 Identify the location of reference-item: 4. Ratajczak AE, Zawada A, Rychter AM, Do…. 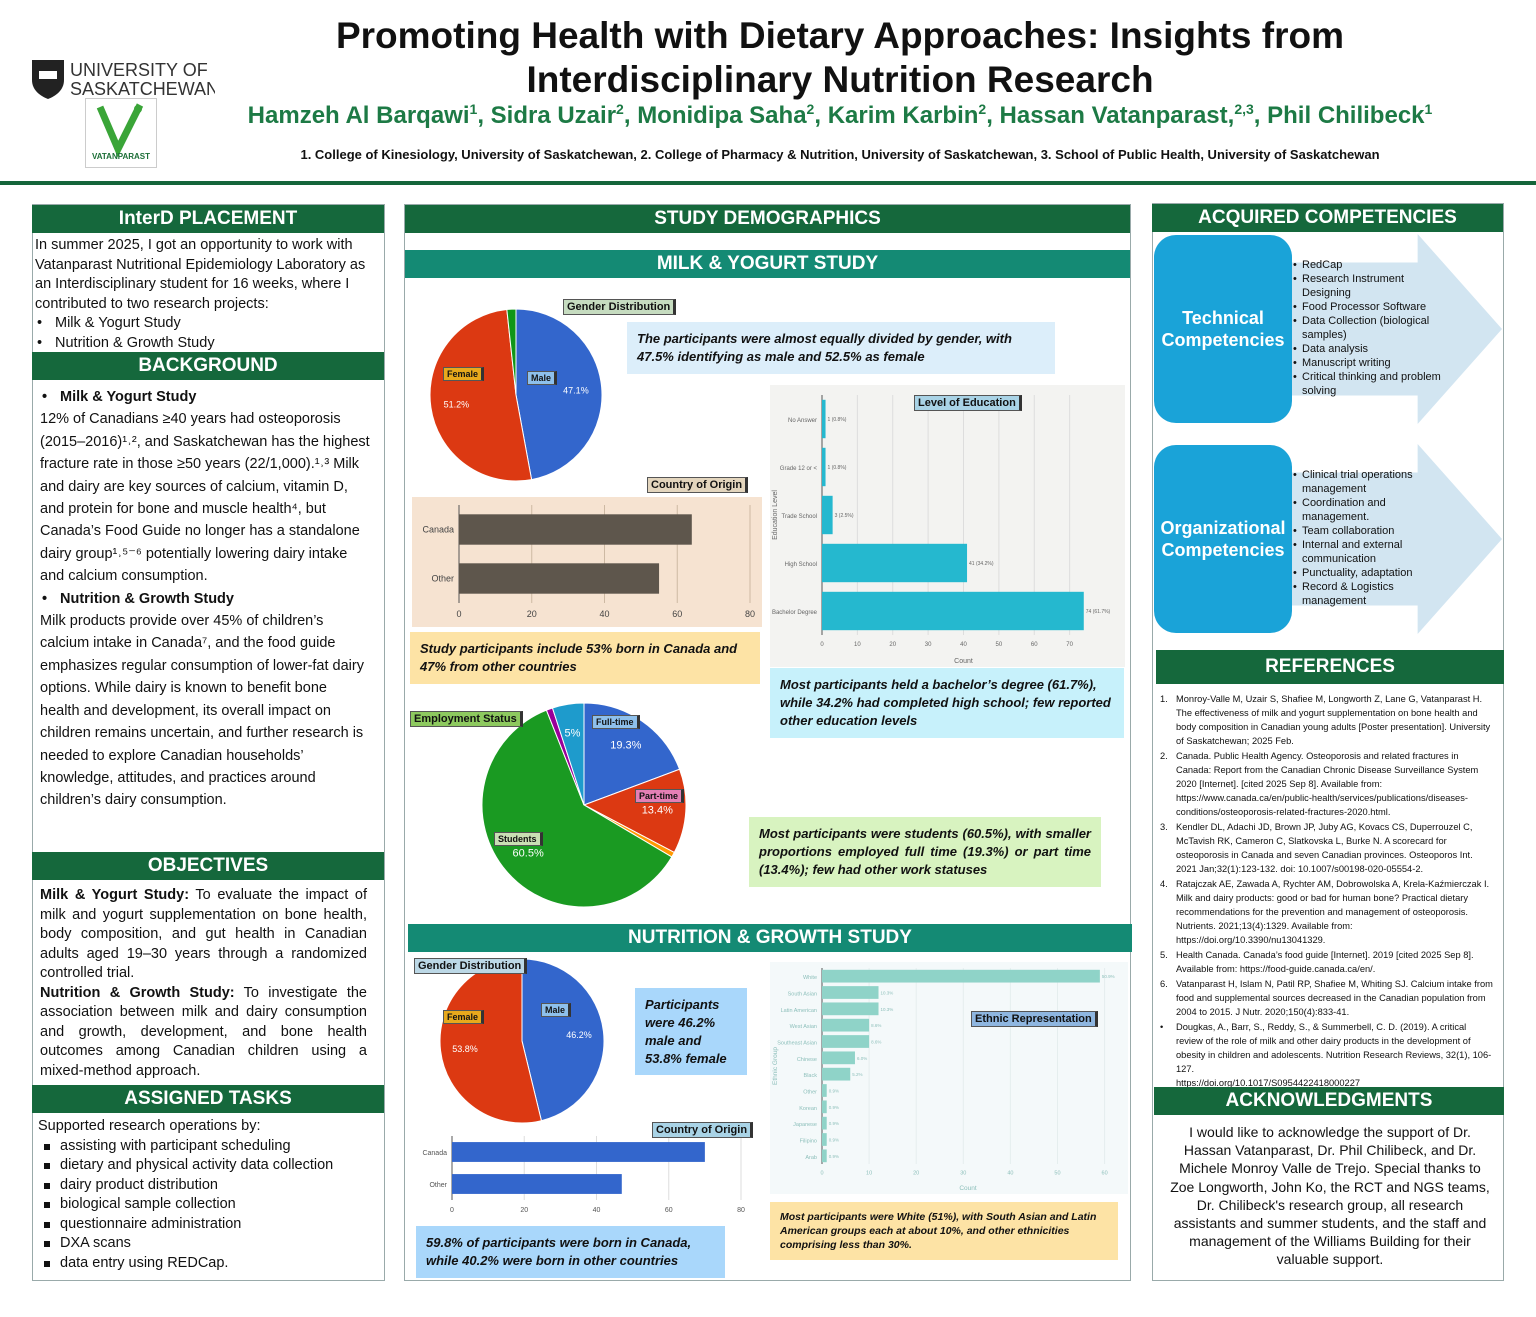
(1327, 912).